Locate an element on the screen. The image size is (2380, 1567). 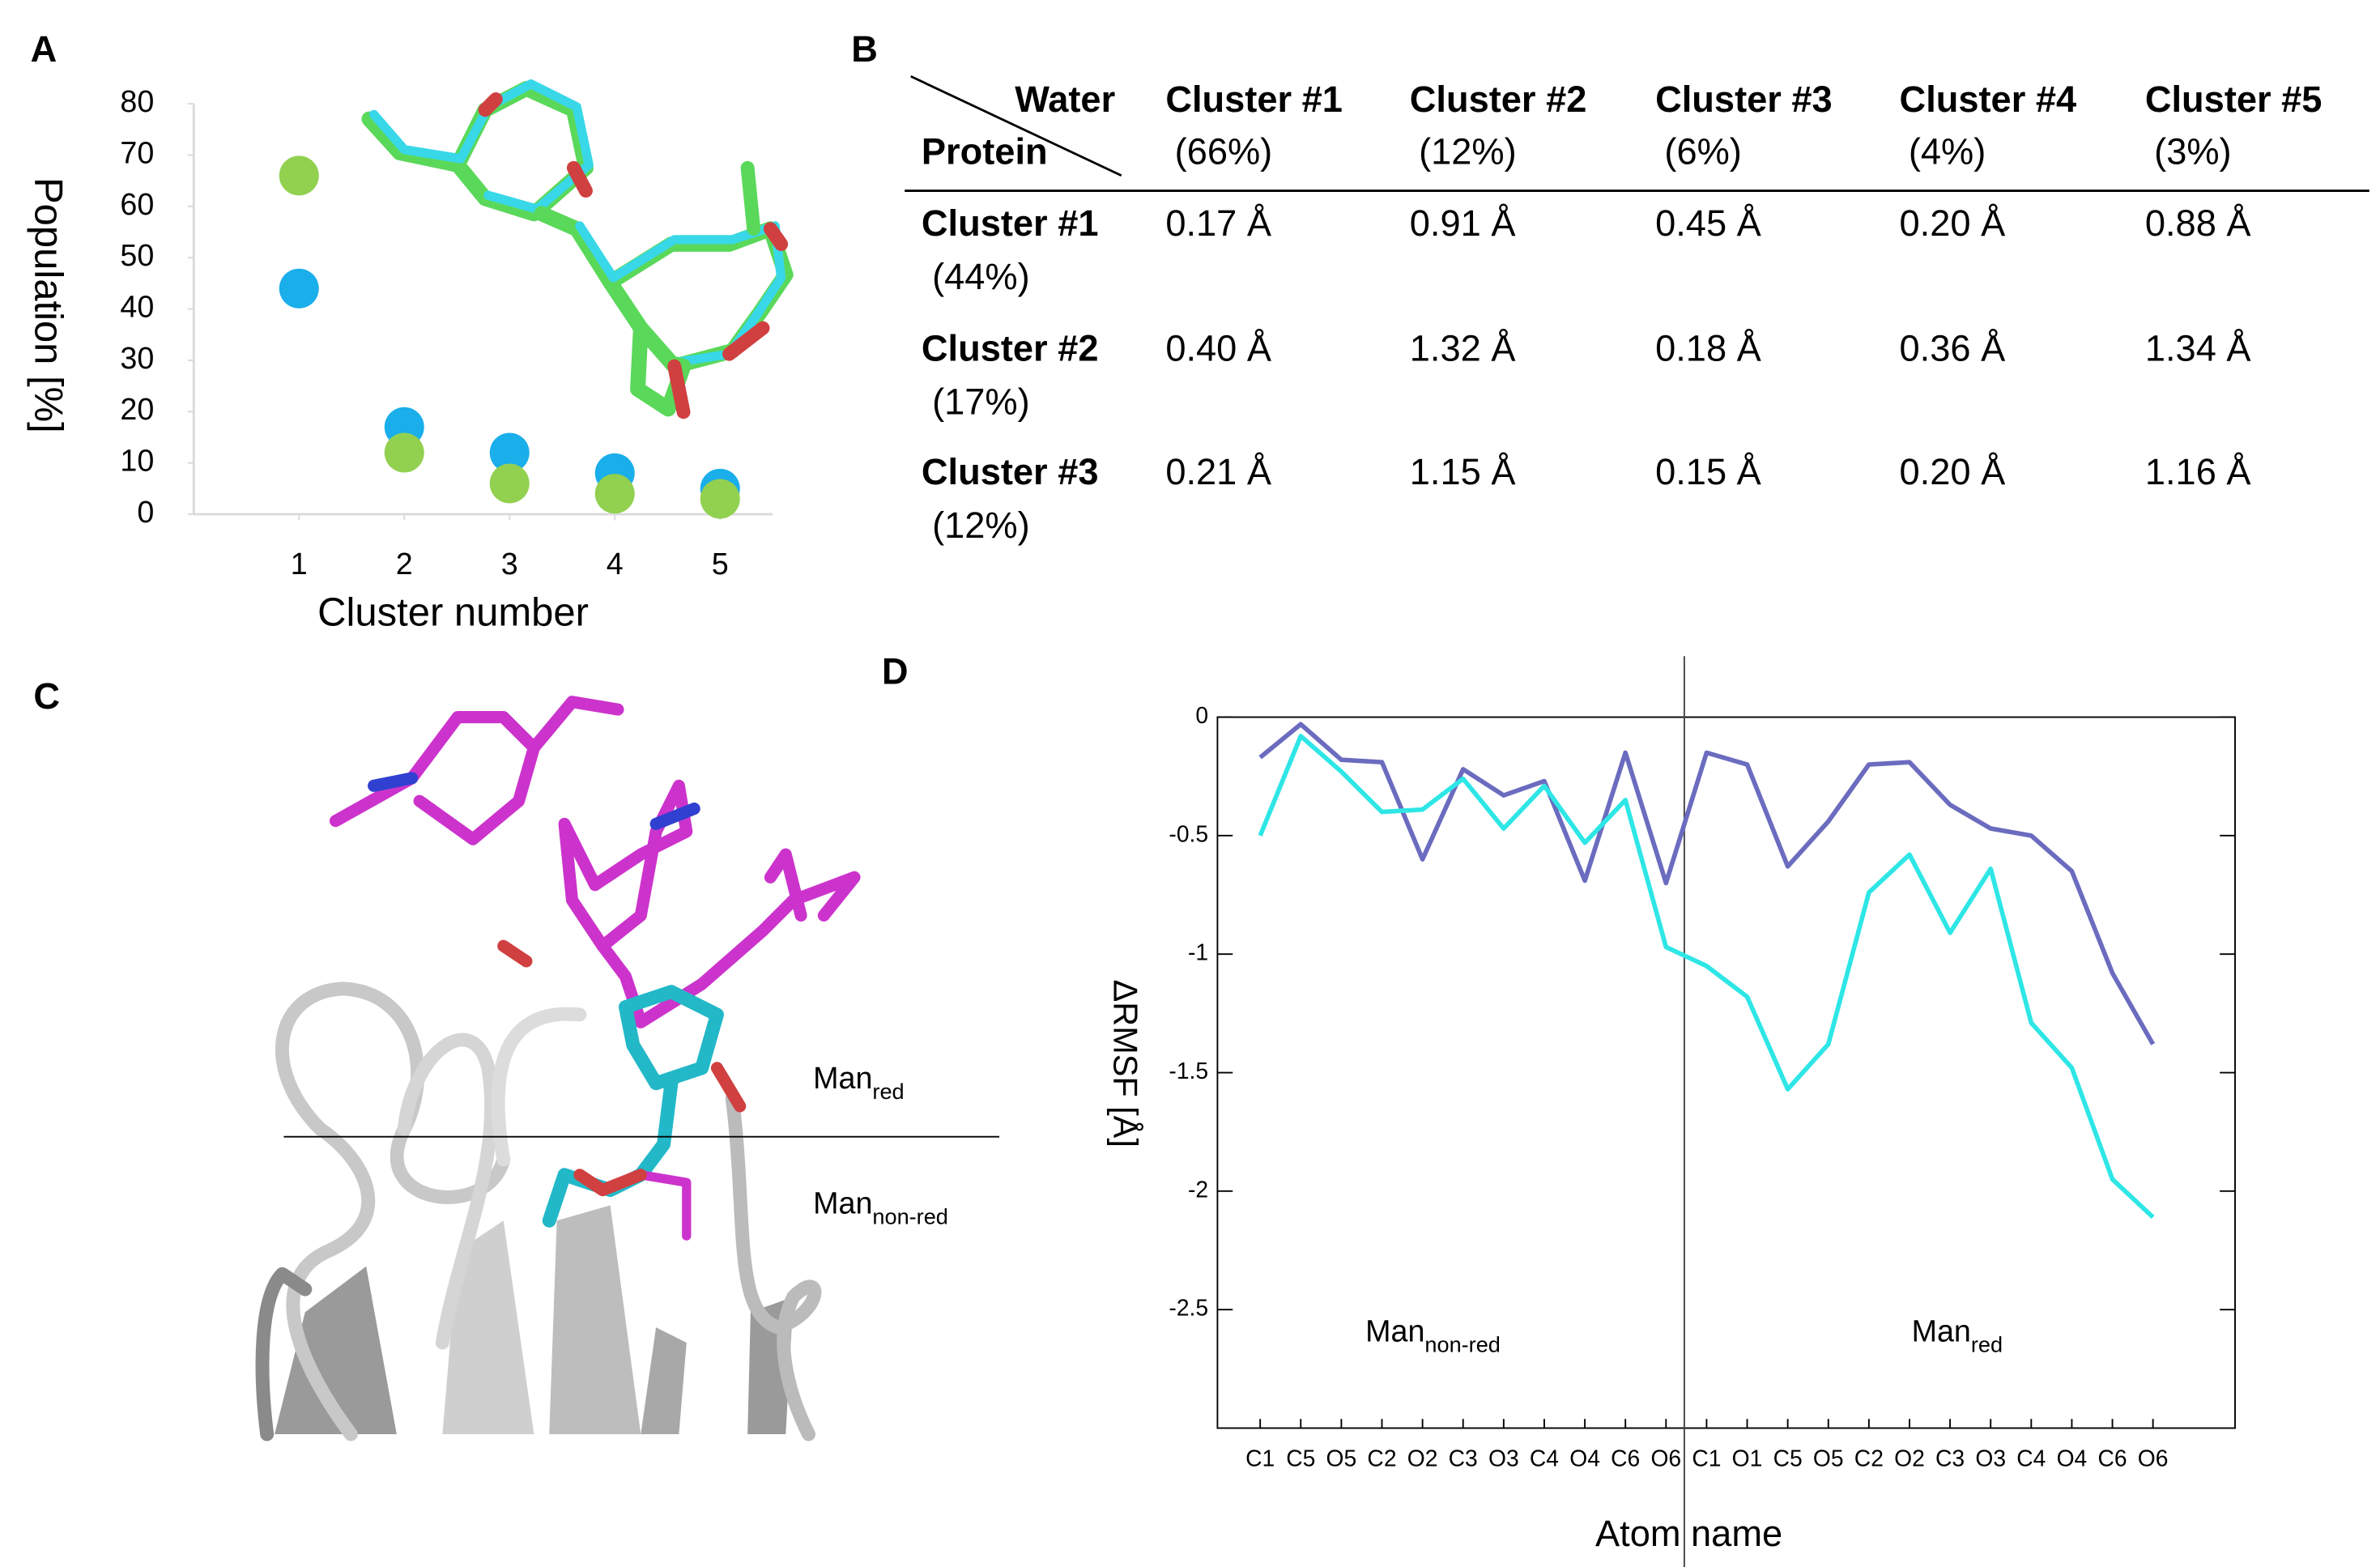
table-cell: 1.32 Å is located at coordinates (1463, 347).